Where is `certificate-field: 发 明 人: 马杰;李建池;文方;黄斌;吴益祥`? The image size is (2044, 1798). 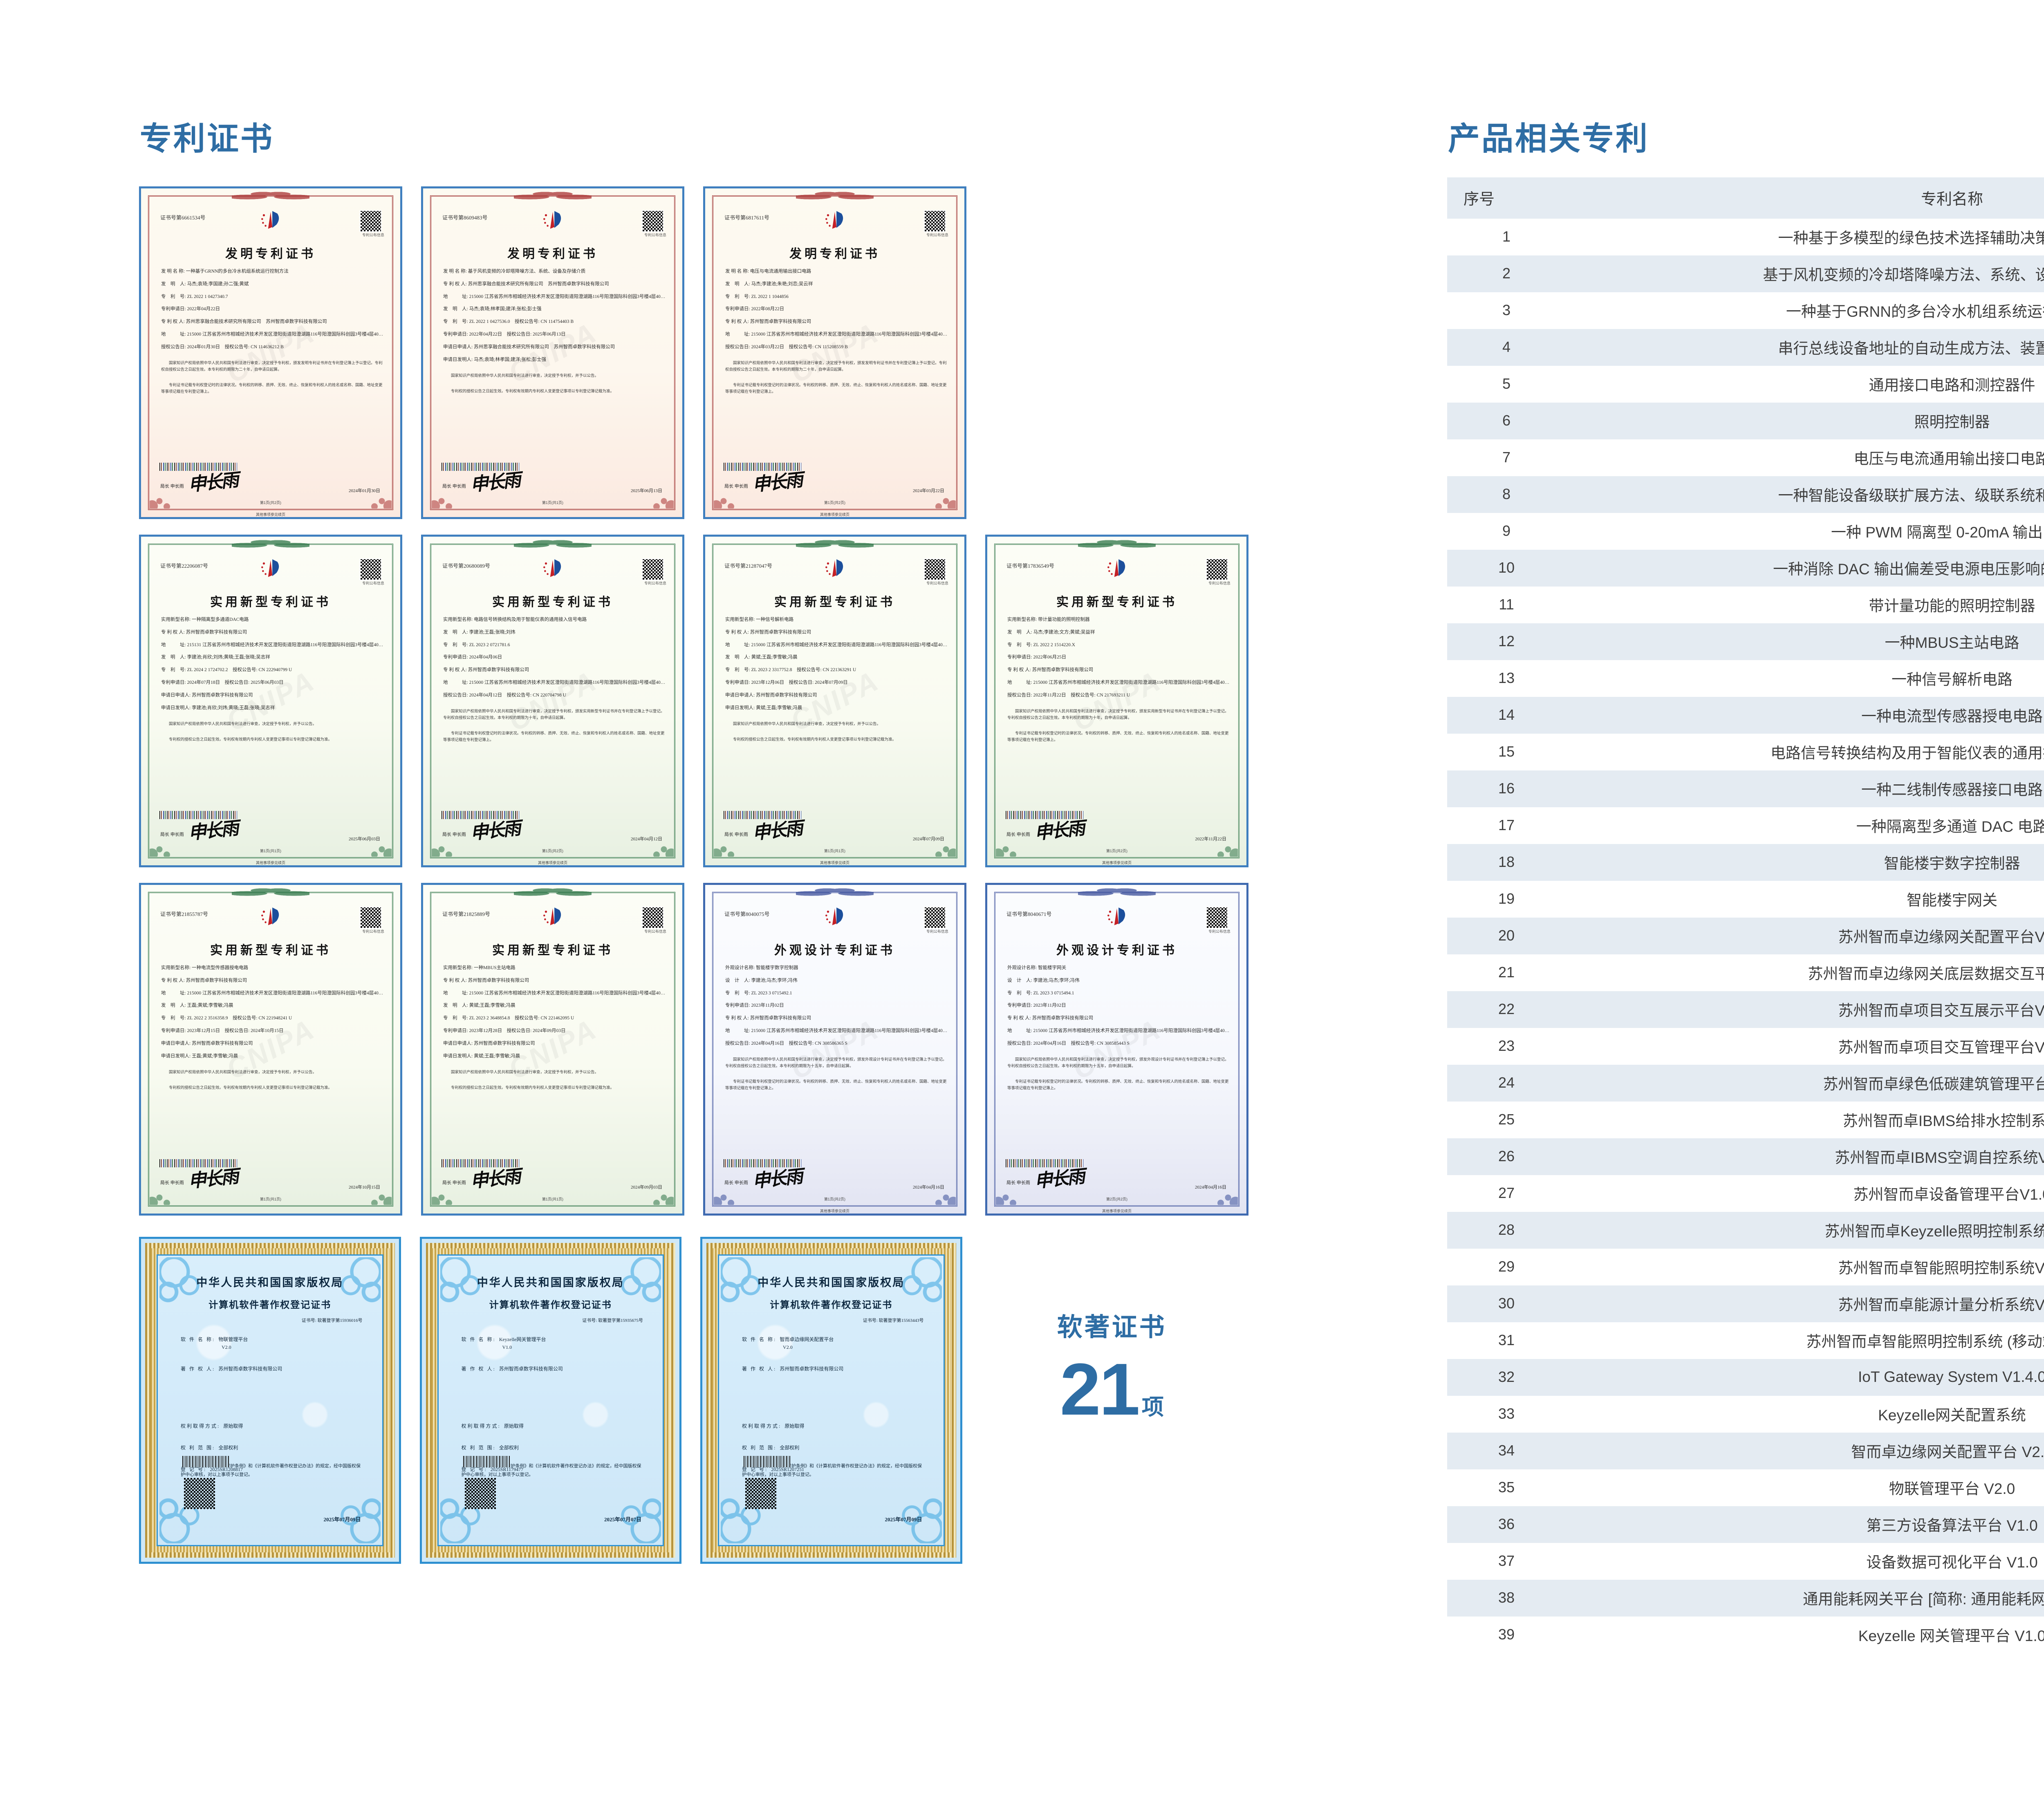
certificate-field: 发 明 人: 马杰;李建池;文方;黄斌;吴益祥 is located at coordinates (1051, 632).